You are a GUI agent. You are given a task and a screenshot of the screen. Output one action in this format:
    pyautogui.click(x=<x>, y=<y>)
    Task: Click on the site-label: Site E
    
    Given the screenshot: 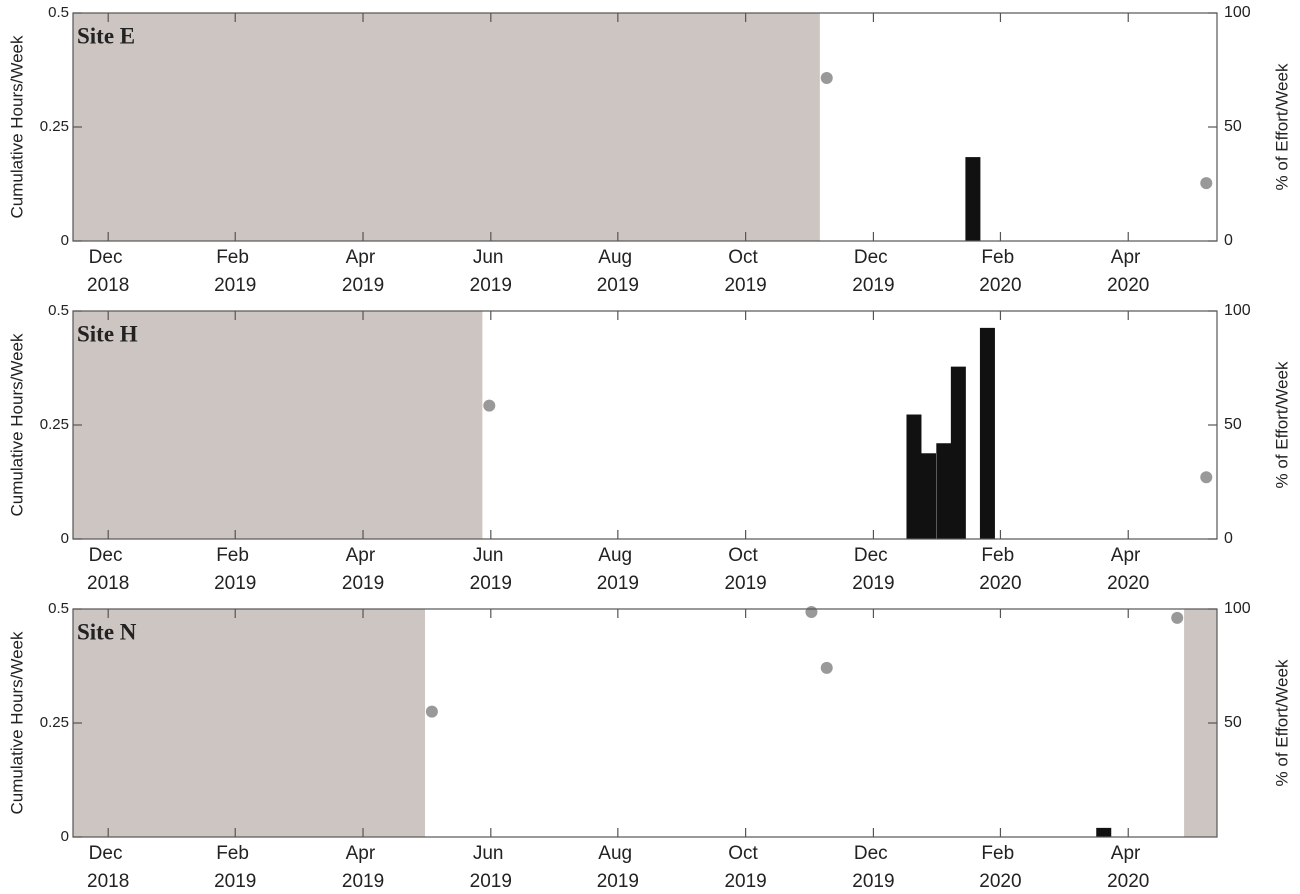 What is the action you would take?
    pyautogui.click(x=106, y=35)
    